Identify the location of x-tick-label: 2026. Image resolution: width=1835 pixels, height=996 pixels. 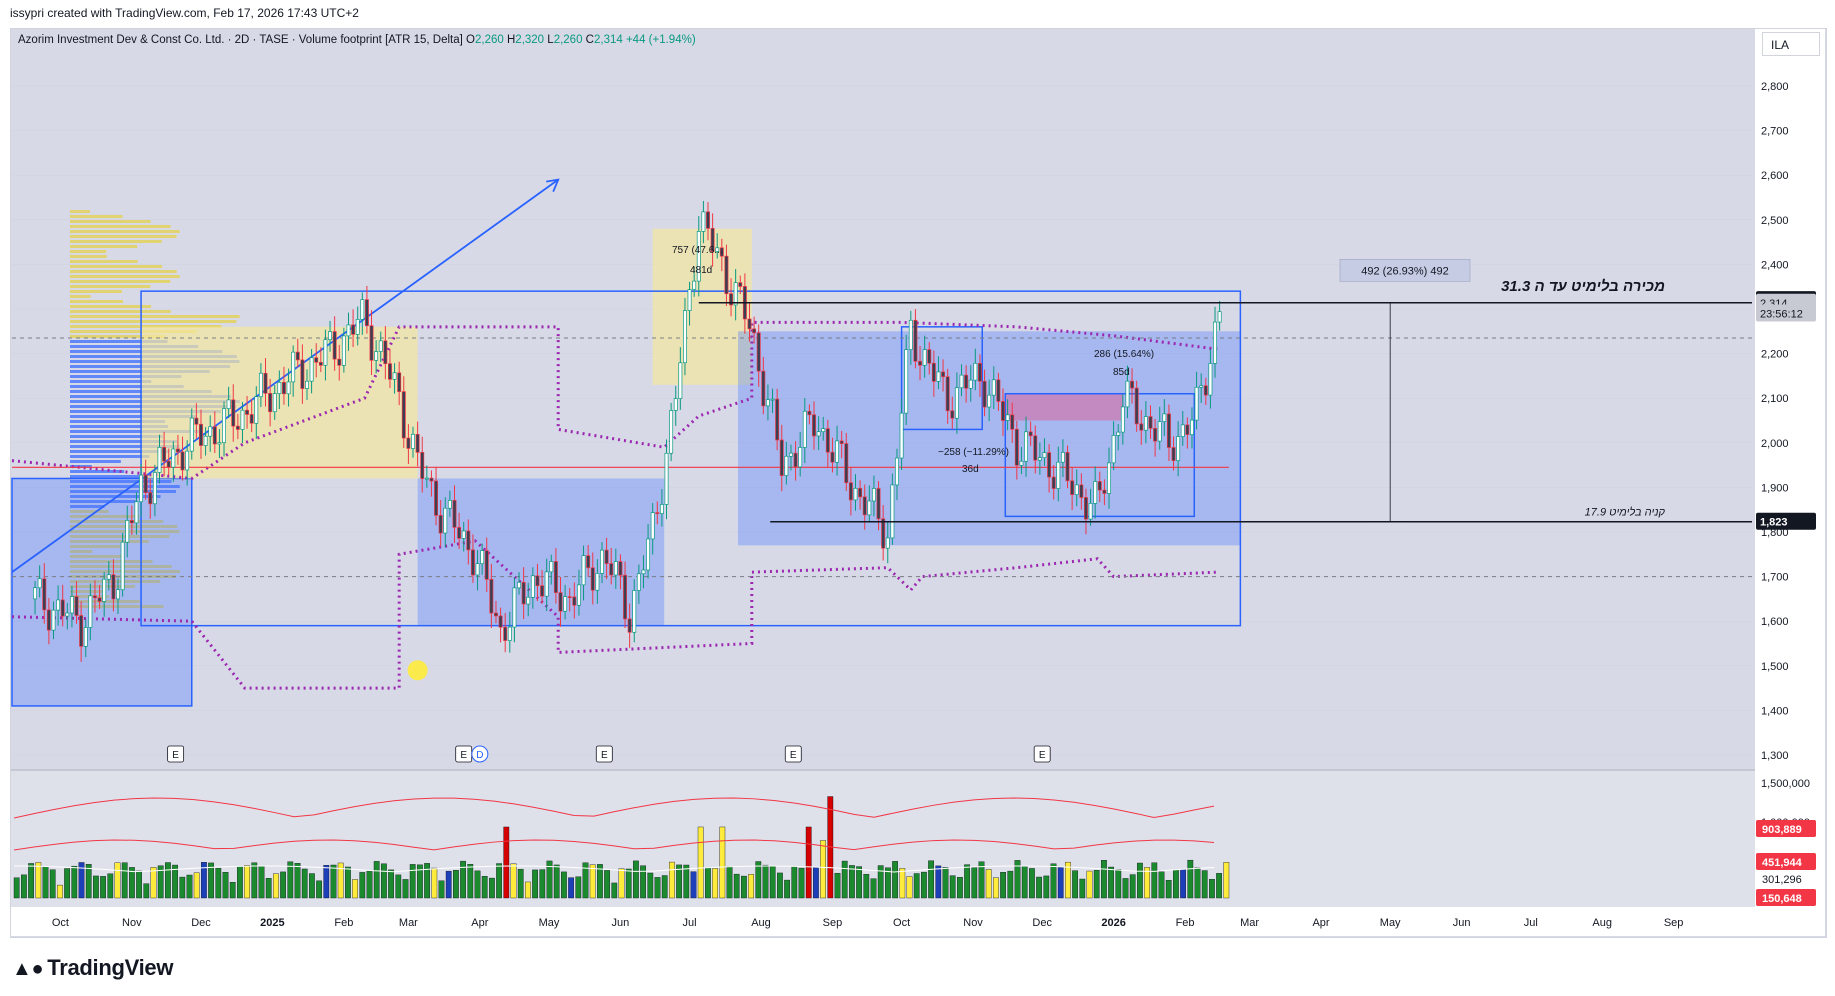
(1113, 923).